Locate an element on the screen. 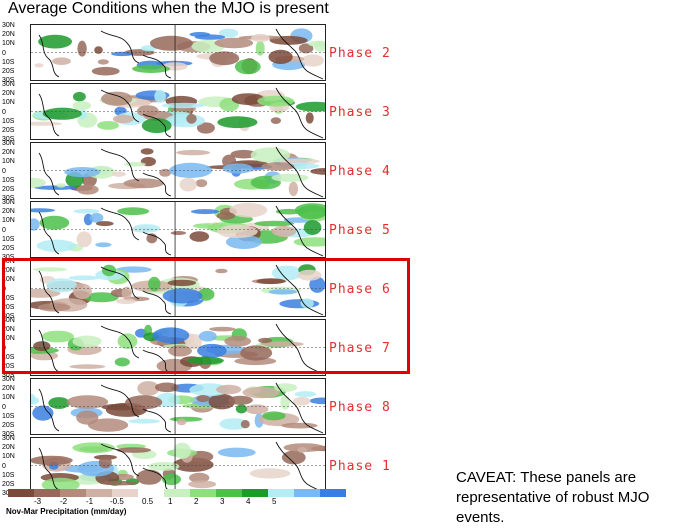  color-bar-tick: 0.5 is located at coordinates (148, 501).